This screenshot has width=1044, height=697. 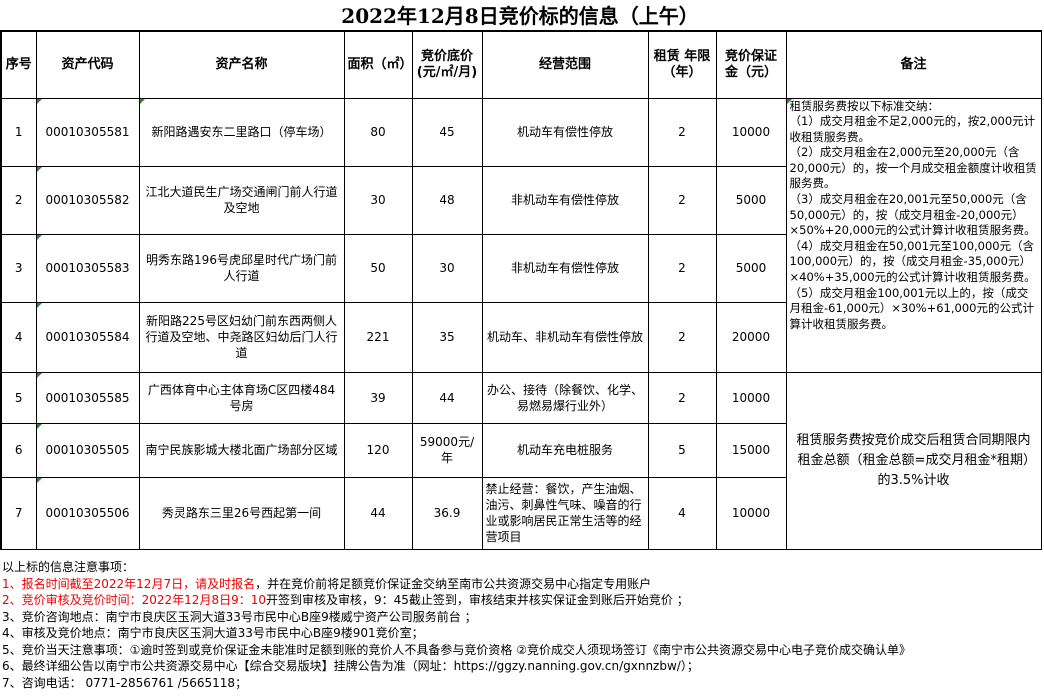 I want to click on note-2-text: 开签到审核及审核，9：45截止签到，审核结束并核实保证金到账后开始竞价 ；, so click(x=477, y=600).